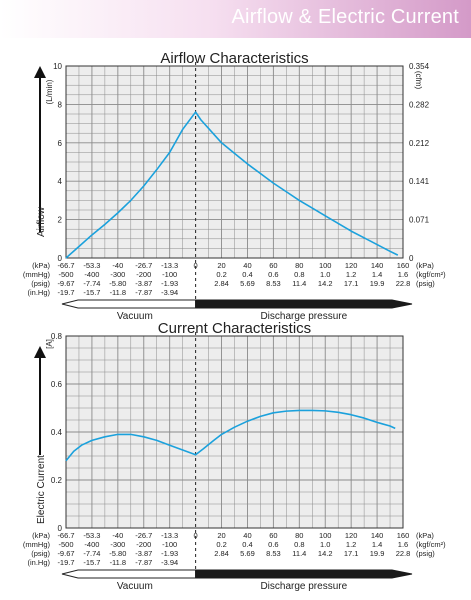  I want to click on vacuum-arrow, so click(129, 574).